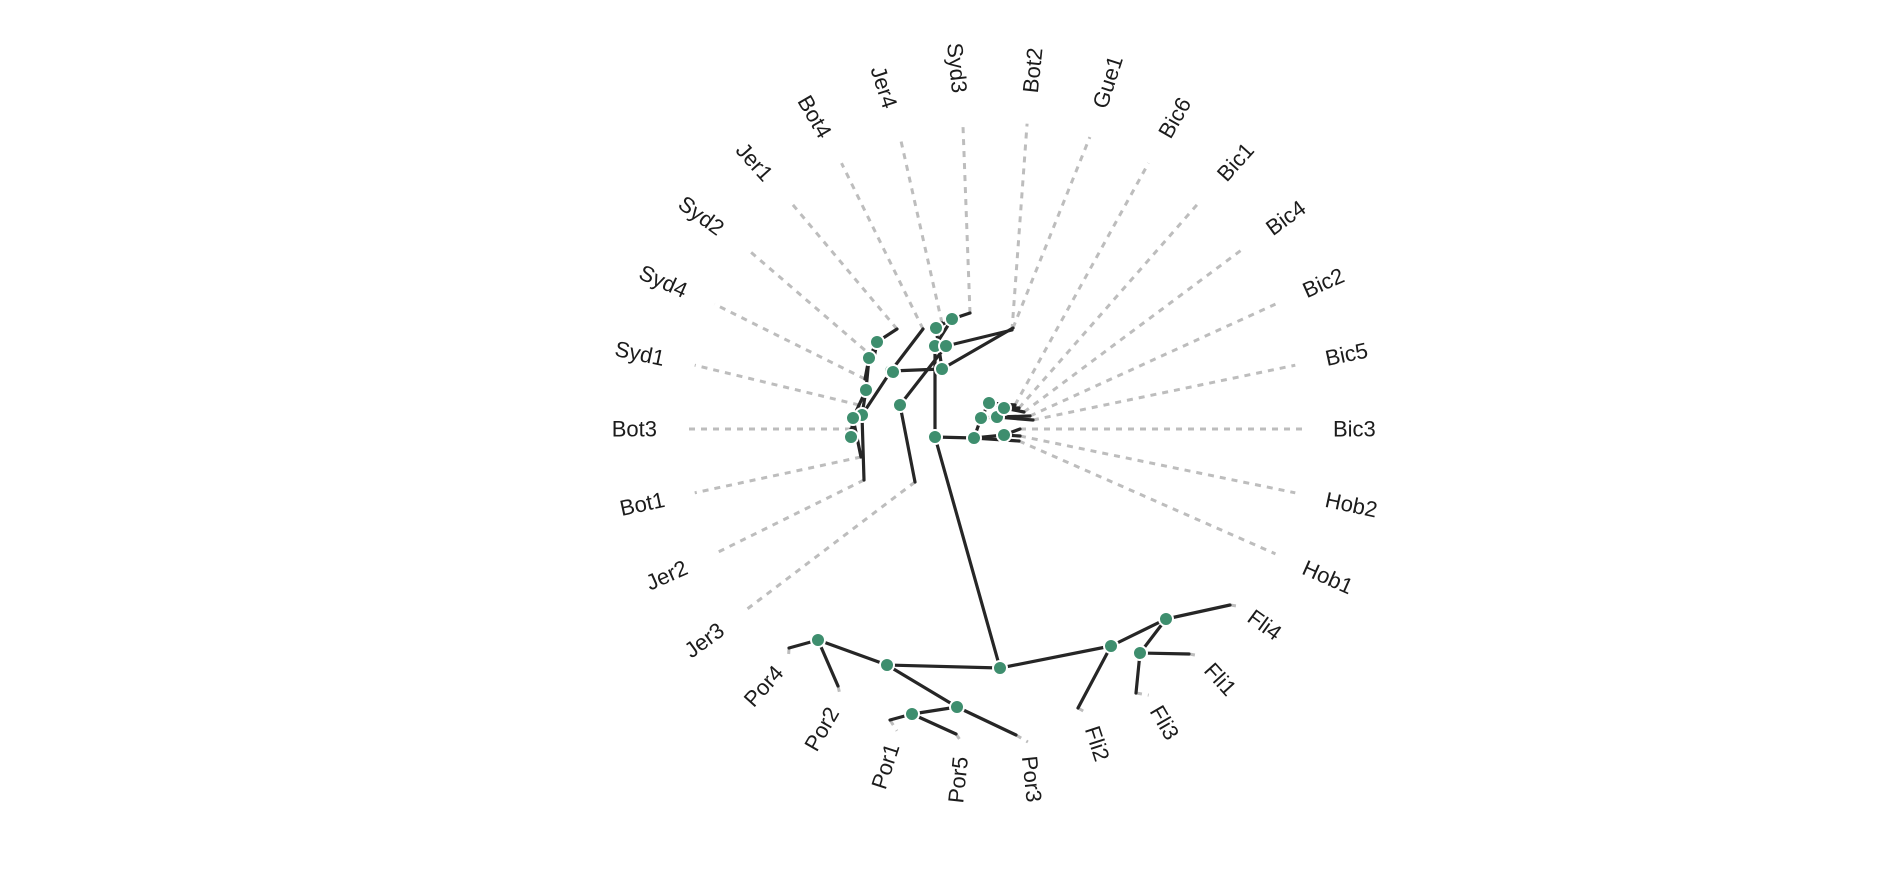 The image size is (1894, 882). What do you see at coordinates (959, 738) in the screenshot?
I see `guide-por5` at bounding box center [959, 738].